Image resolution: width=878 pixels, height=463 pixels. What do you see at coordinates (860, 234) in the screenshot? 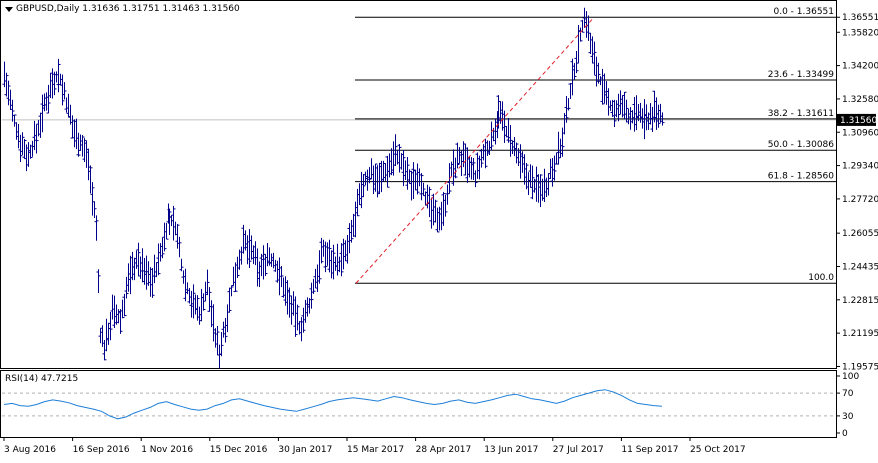
I see `price-tick-label: 1.26055` at bounding box center [860, 234].